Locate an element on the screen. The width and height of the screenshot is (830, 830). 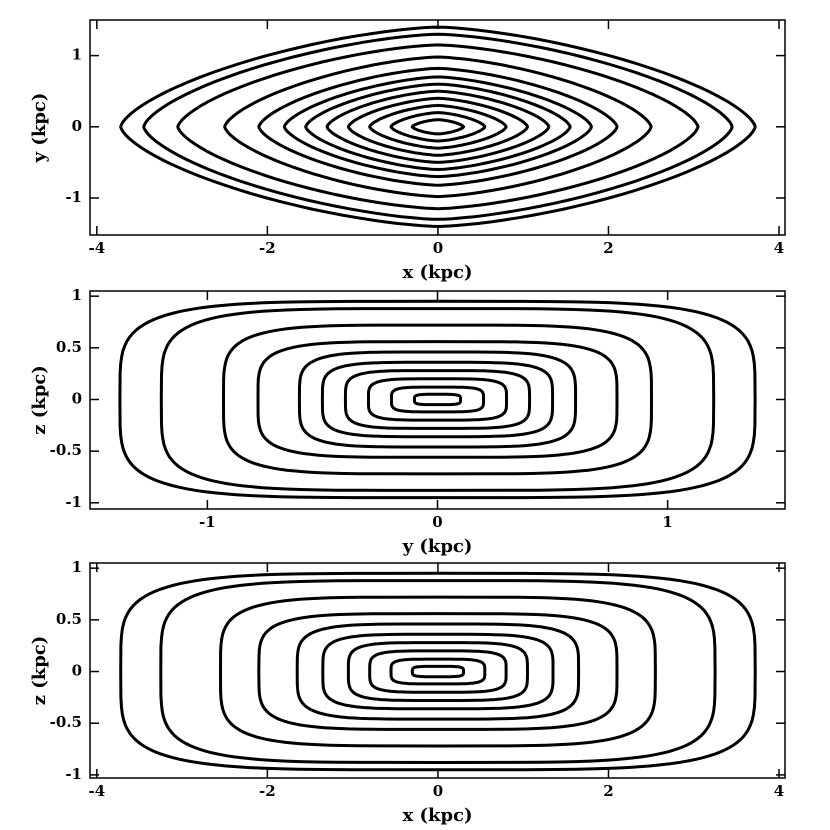
x-axis-label: y (kpc) is located at coordinates (437, 546).